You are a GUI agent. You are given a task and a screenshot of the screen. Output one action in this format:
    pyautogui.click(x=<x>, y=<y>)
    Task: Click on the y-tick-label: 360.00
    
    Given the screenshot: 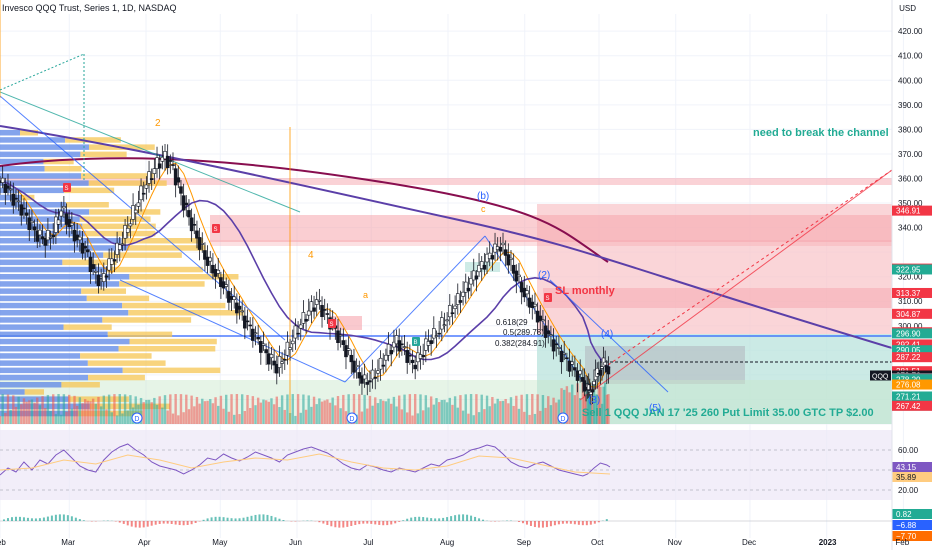 What is the action you would take?
    pyautogui.click(x=910, y=178)
    